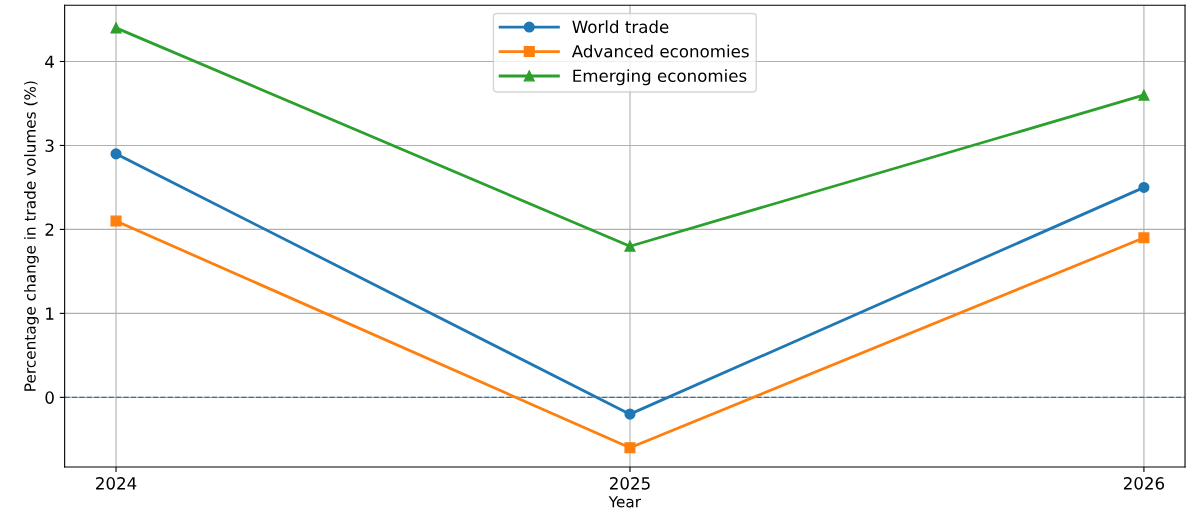 This screenshot has height=523, width=1197. Describe the element at coordinates (620, 27) in the screenshot. I see `legend-label: World trade` at that location.